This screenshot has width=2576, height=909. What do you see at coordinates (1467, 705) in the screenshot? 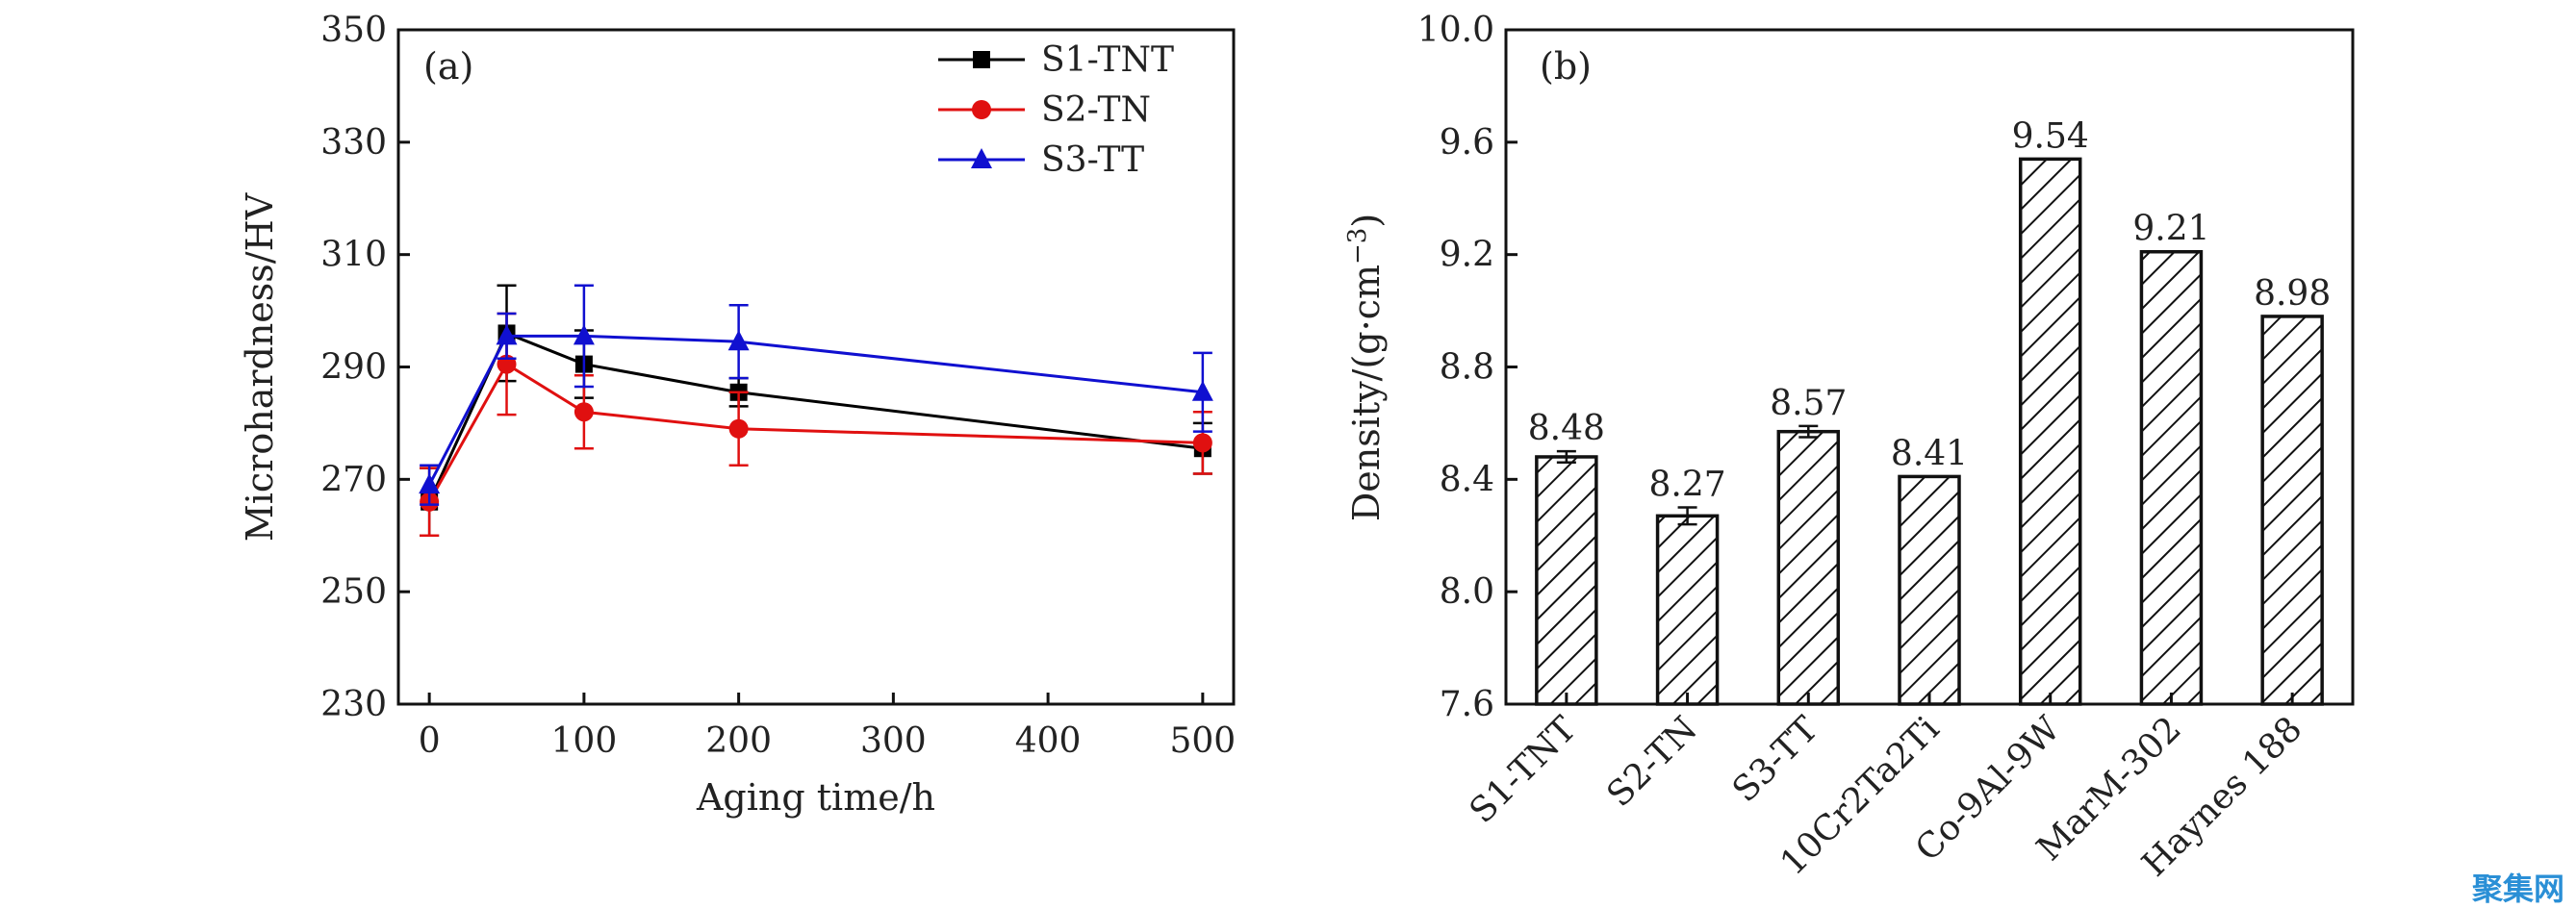
I see `panel-b-y-tick-label: 7.6` at bounding box center [1467, 705].